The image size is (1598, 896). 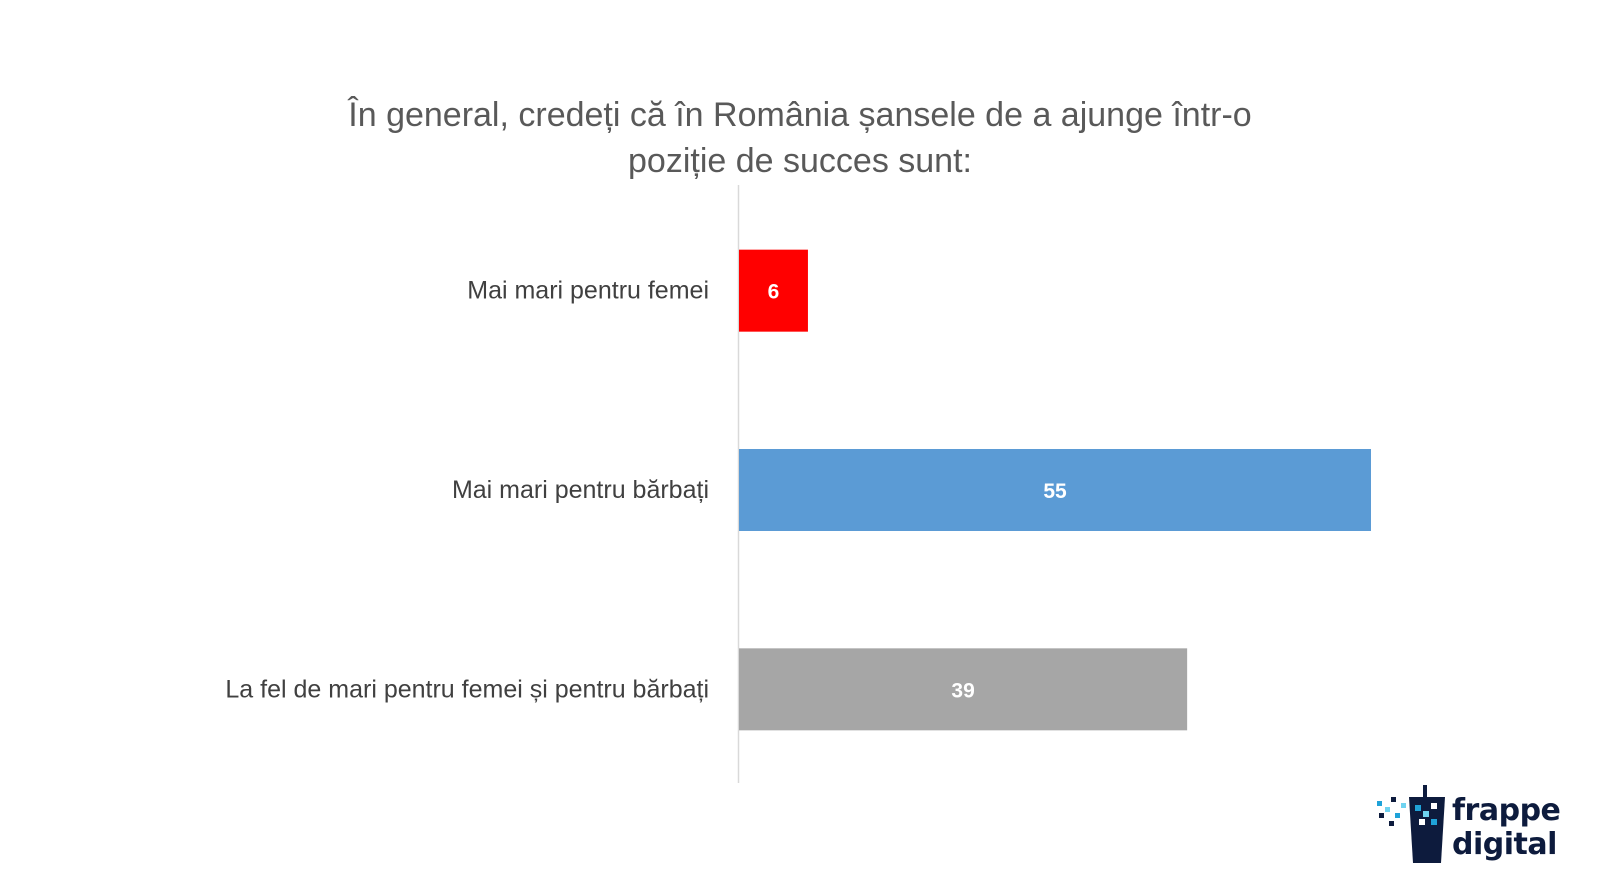 What do you see at coordinates (800, 161) in the screenshot?
I see `chart-title-line-2: poziție de succes sunt:` at bounding box center [800, 161].